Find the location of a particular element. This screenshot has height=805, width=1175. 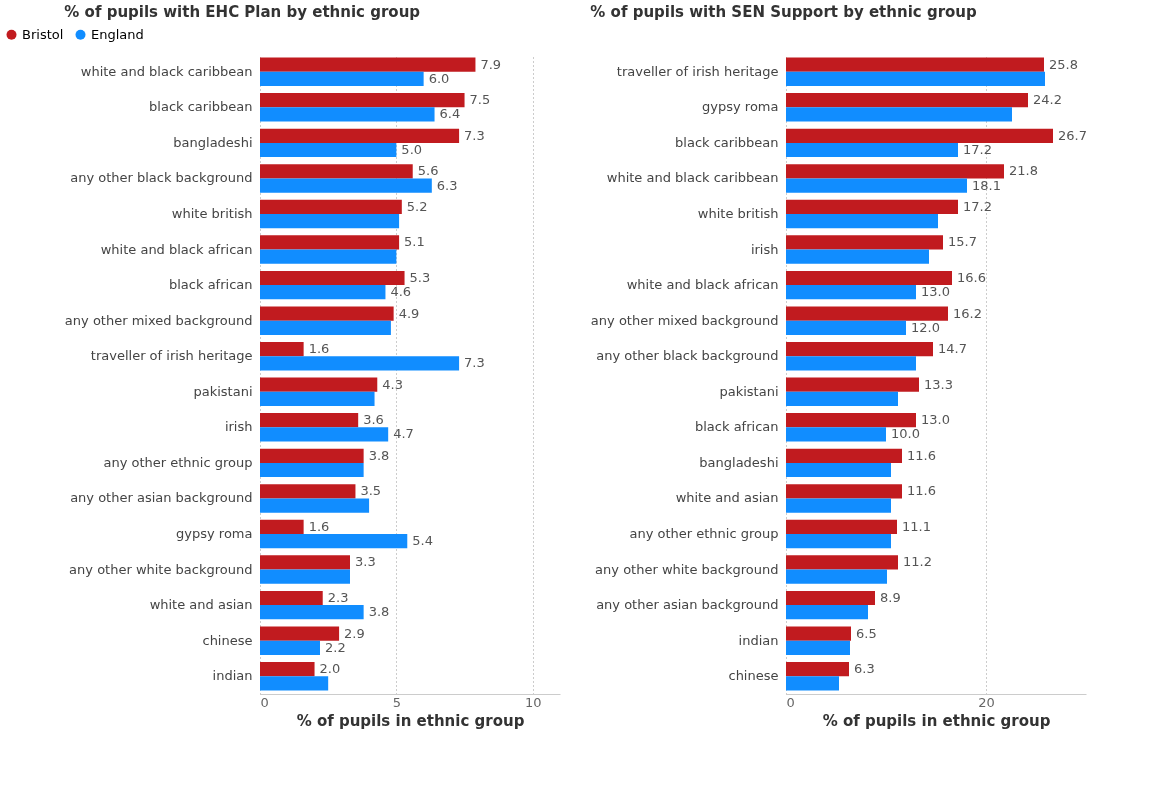

data-label: 2.9 is located at coordinates (354, 633).